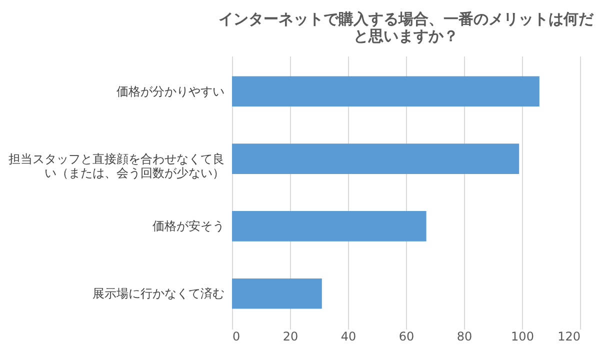 The height and width of the screenshot is (350, 600). I want to click on x-tick-label: 40, so click(348, 337).